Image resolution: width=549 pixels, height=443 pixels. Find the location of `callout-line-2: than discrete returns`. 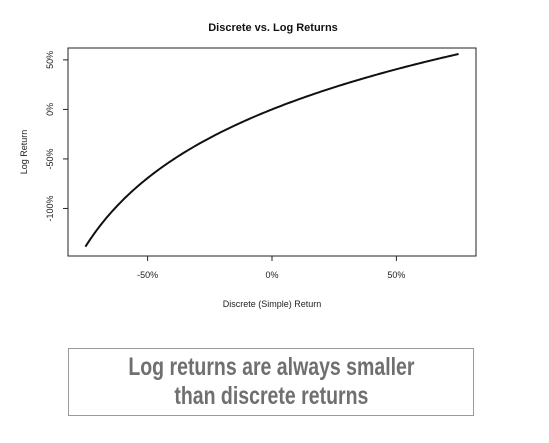

callout-line-2: than discrete returns is located at coordinates (271, 396).